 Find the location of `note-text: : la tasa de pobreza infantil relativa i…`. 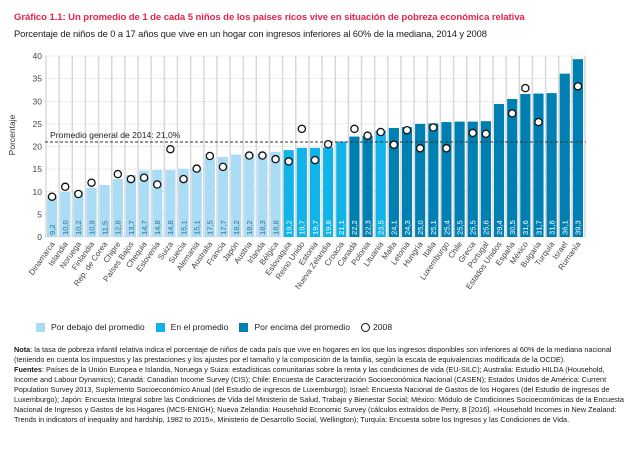

note-text: : la tasa de pobreza infantil relativa i… is located at coordinates (313, 354).